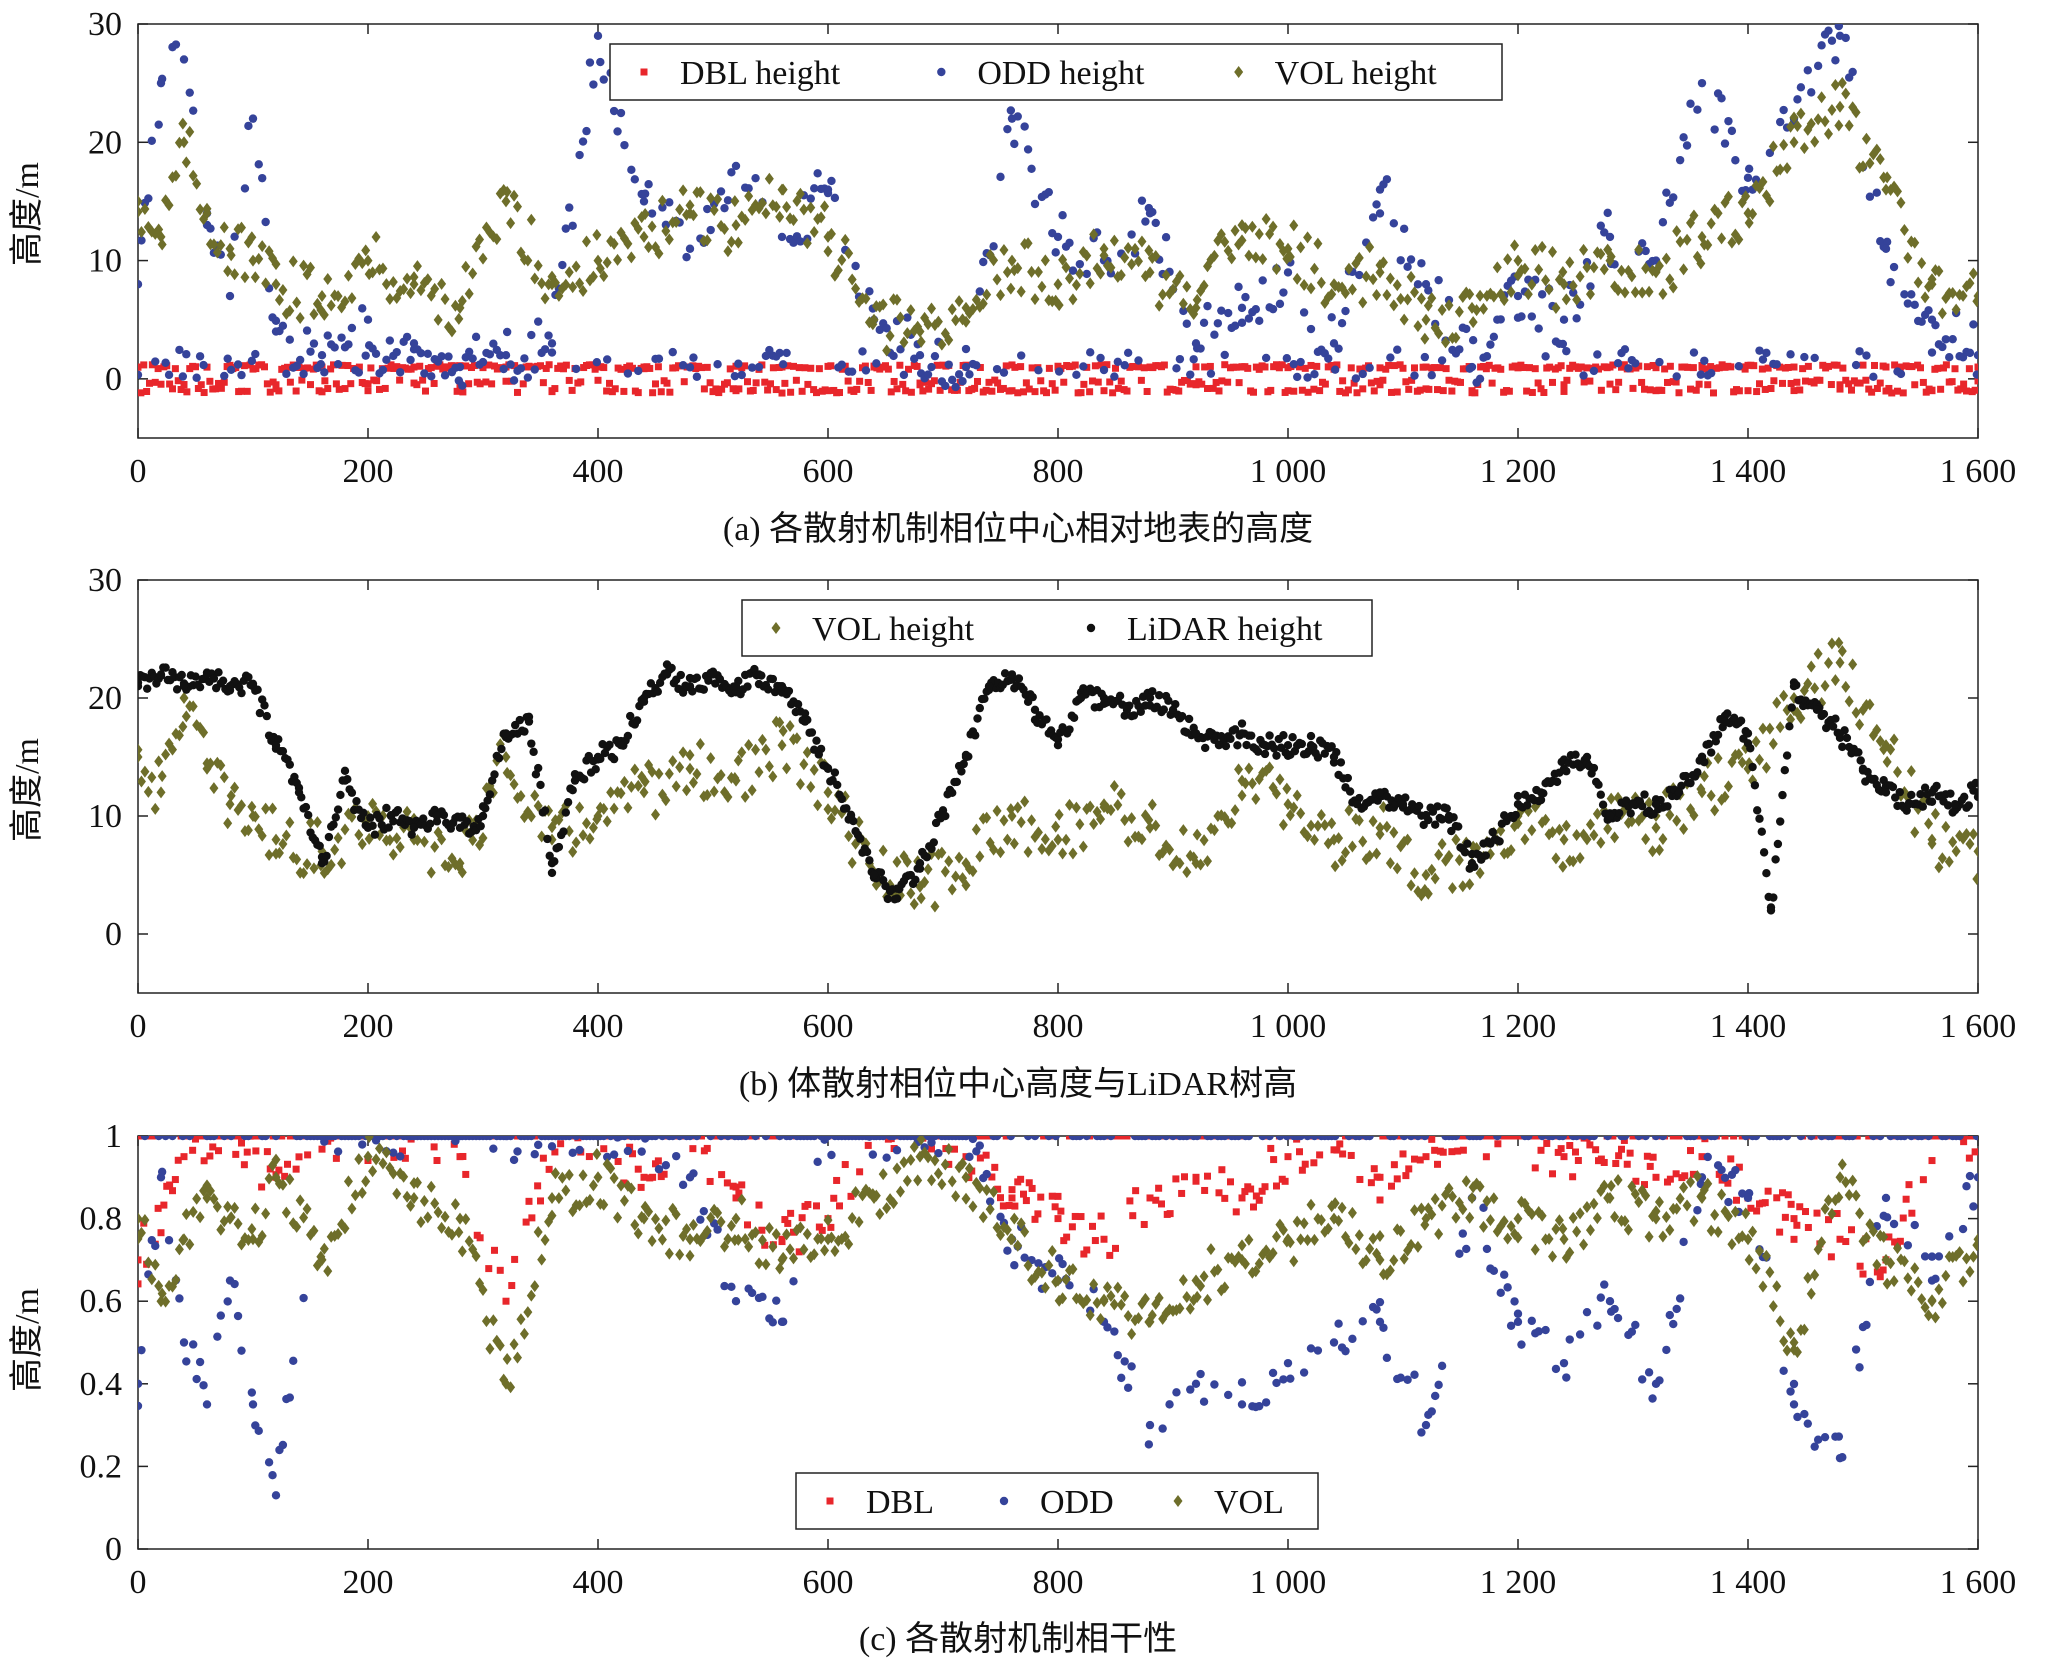 The height and width of the screenshot is (1660, 2047). What do you see at coordinates (138, 471) in the screenshot?
I see `x-tick-label: 0` at bounding box center [138, 471].